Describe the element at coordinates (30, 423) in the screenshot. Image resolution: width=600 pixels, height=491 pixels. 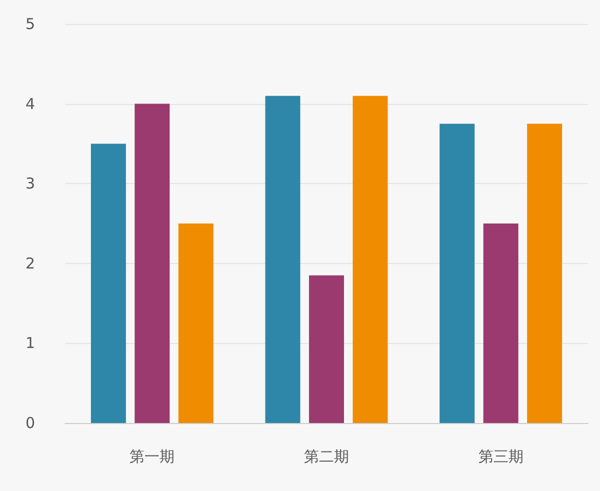
I see `y-tick-label: 0` at that location.